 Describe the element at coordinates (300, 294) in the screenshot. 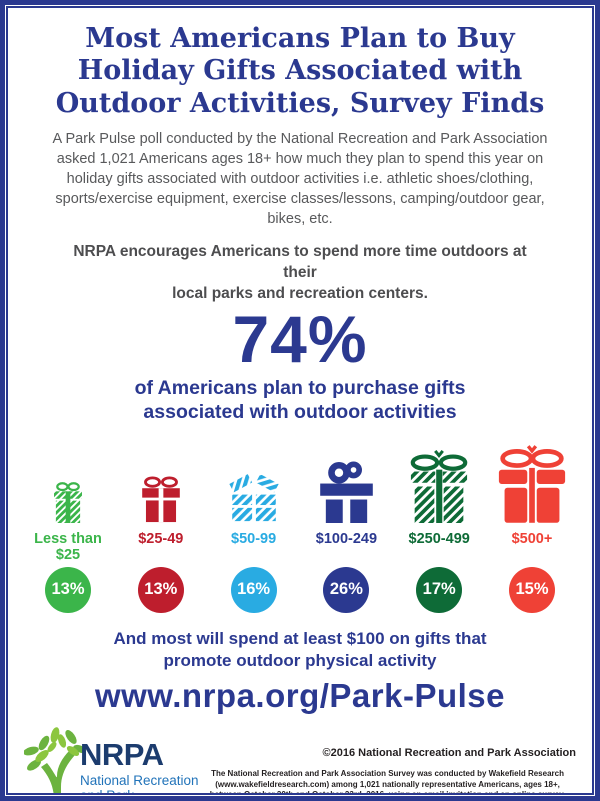

I see `encouragement-line-2: local parks and recreation centers.` at that location.